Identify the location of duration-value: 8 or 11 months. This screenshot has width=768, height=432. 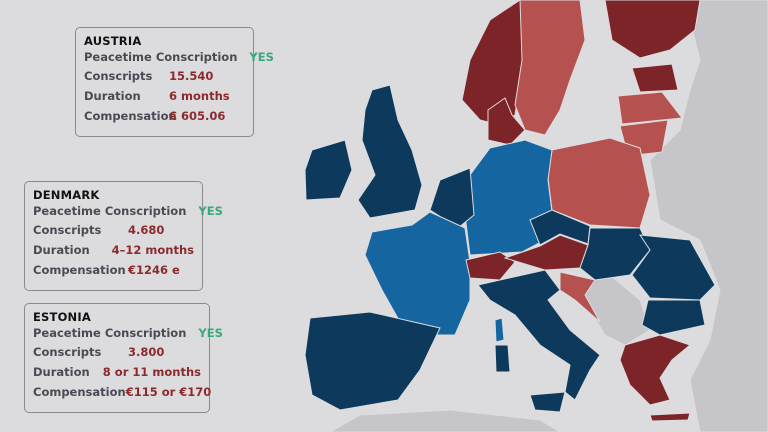
(151, 372).